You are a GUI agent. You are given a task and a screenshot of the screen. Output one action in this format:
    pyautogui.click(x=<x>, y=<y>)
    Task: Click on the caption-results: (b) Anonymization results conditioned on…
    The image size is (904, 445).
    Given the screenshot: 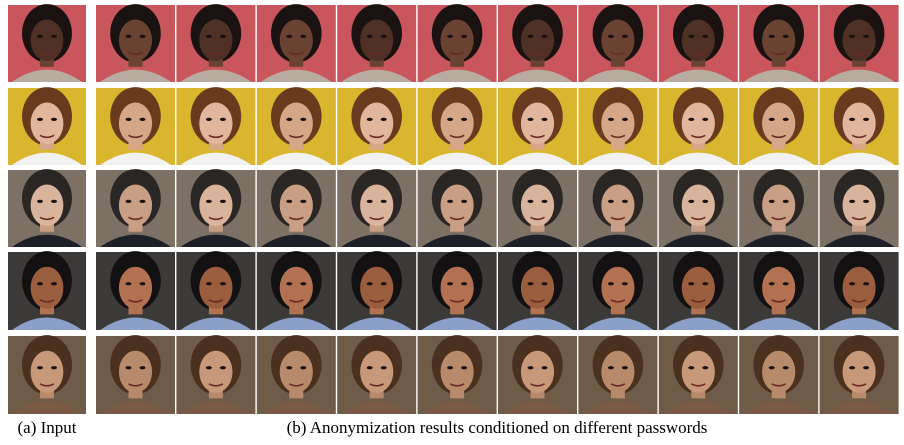 What is the action you would take?
    pyautogui.click(x=497, y=427)
    